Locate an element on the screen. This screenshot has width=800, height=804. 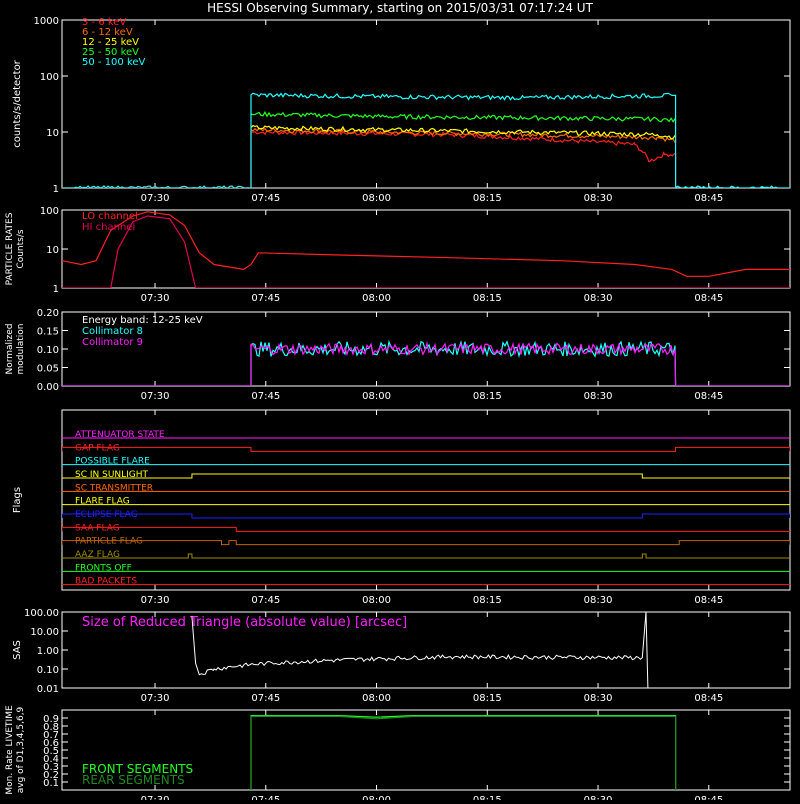
y-tick-label: 10 is located at coordinates (52, 250).